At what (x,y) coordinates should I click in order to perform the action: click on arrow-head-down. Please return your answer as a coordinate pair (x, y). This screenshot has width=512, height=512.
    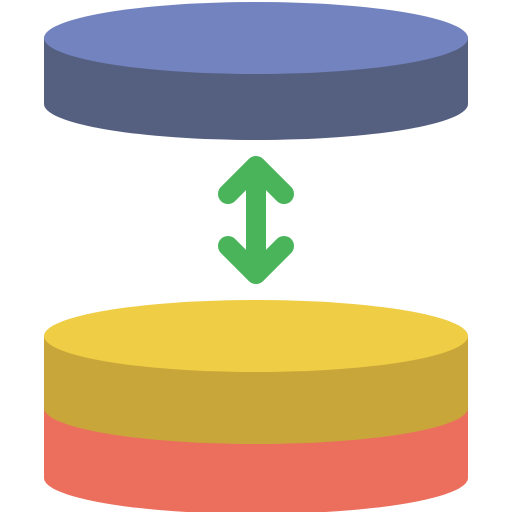
    Looking at the image, I should click on (256, 260).